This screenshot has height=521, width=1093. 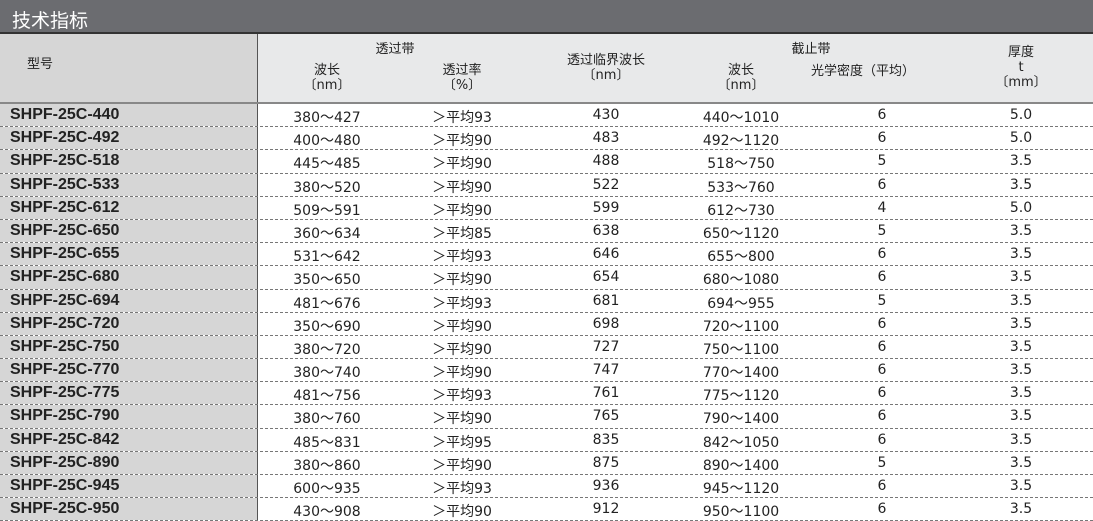 What do you see at coordinates (546, 17) in the screenshot?
I see `section-title: 技术指标` at bounding box center [546, 17].